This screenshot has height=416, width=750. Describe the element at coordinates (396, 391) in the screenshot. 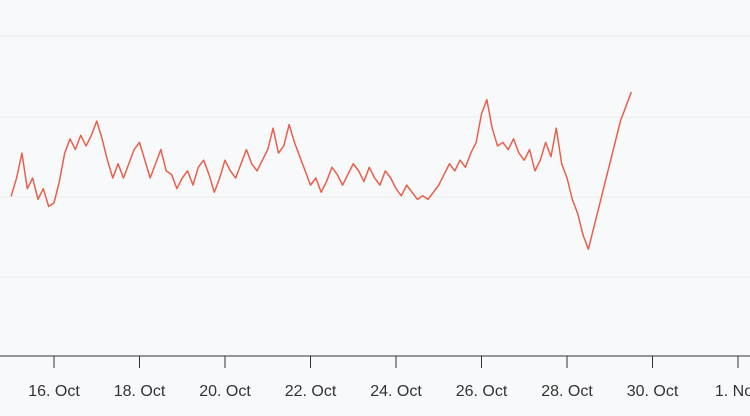

I see `x-tick-label-5: 24. Oct` at that location.